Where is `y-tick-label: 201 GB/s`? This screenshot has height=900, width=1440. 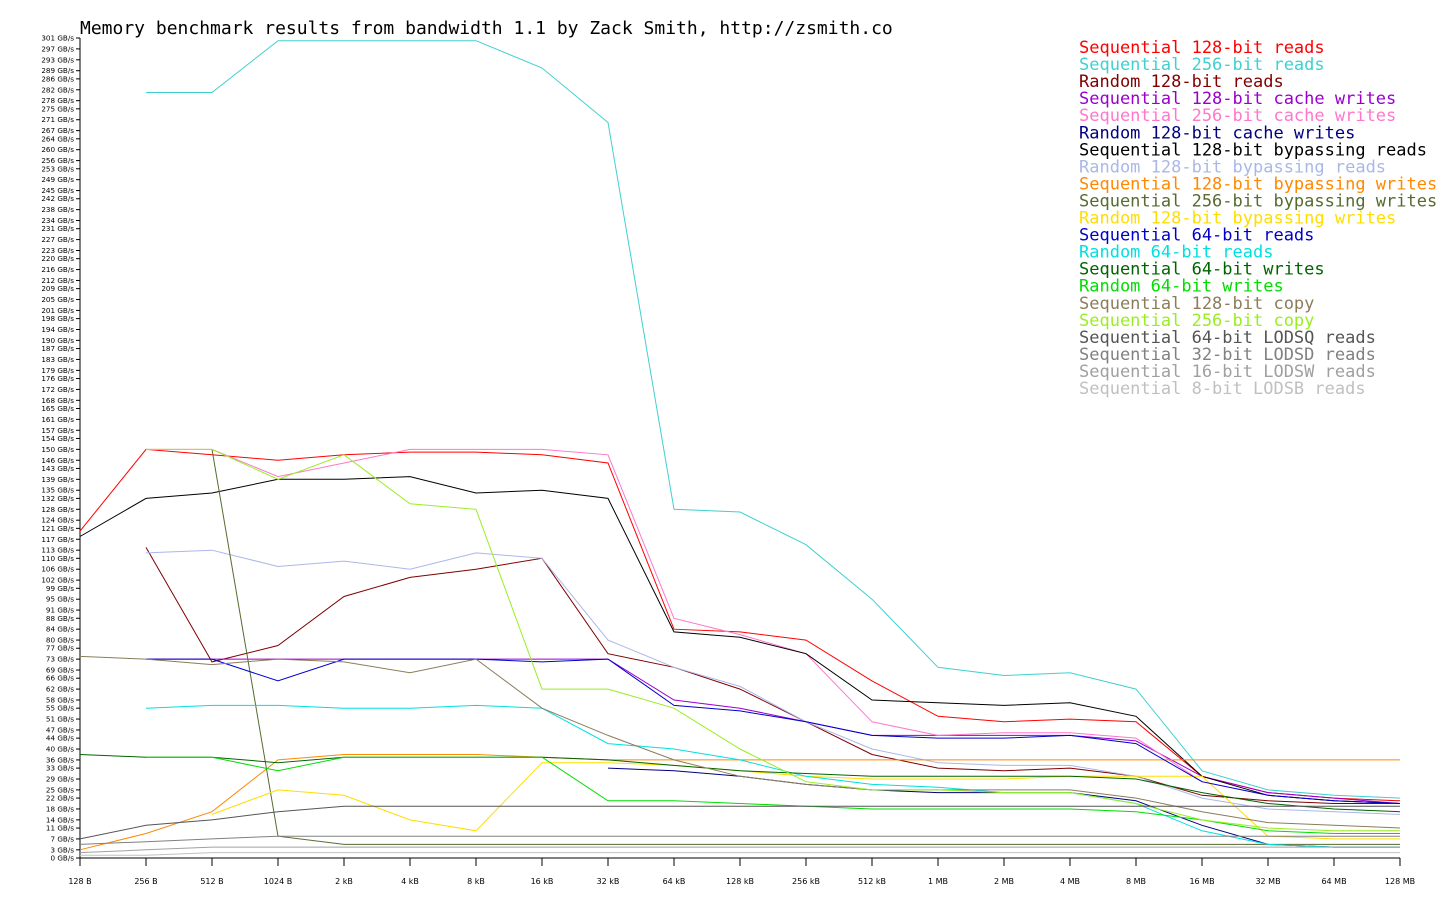 y-tick-label: 201 GB/s is located at coordinates (57, 310).